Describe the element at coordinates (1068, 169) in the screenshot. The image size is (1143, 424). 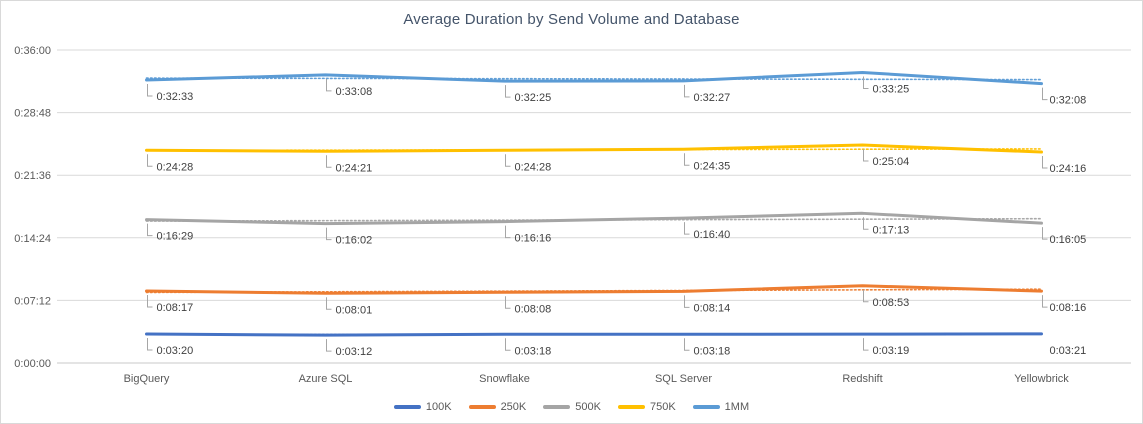
I see `data-label-750K-Yellowbrick: 0:24:16` at that location.